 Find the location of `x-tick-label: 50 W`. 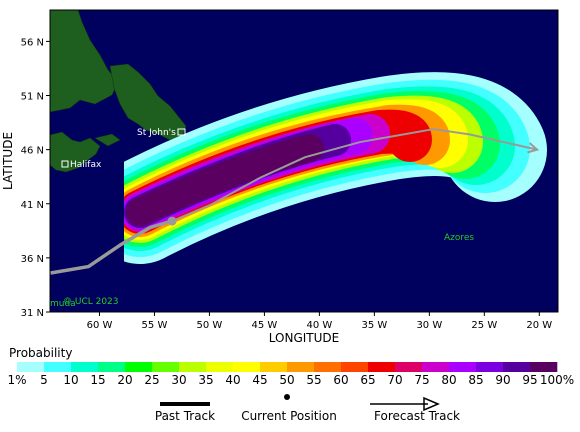

x-tick-label: 50 W is located at coordinates (210, 325).